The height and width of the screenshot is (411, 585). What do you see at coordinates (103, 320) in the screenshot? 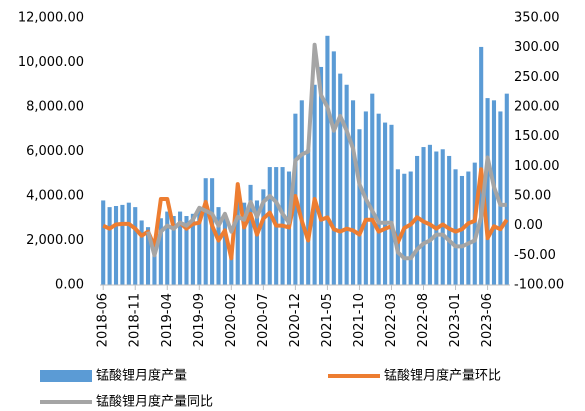
I see `x-tick-label: 2018-06` at bounding box center [103, 320].